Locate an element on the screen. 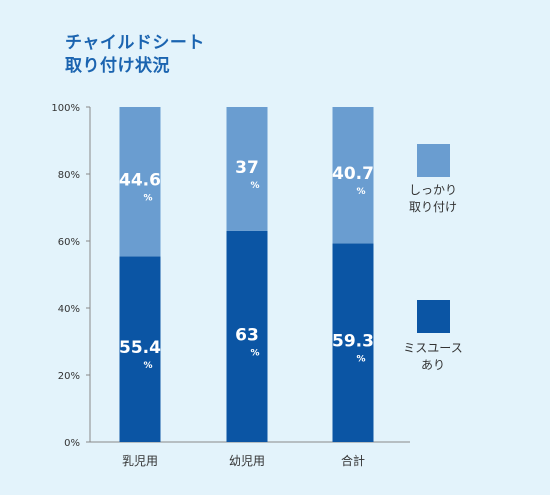  legend-label: 取り付け is located at coordinates (433, 207).